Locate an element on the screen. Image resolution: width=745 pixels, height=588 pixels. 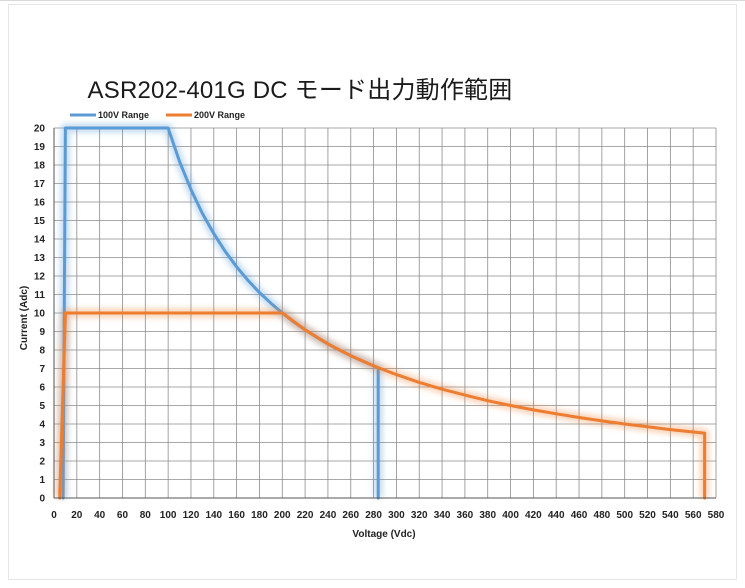
y-tick-label: 15 is located at coordinates (40, 221).